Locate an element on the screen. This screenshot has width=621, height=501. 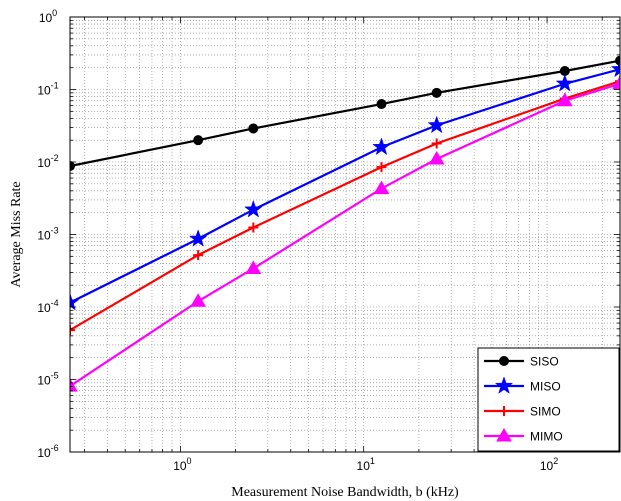
y-tick-label: 10⁻² is located at coordinates (47, 161).